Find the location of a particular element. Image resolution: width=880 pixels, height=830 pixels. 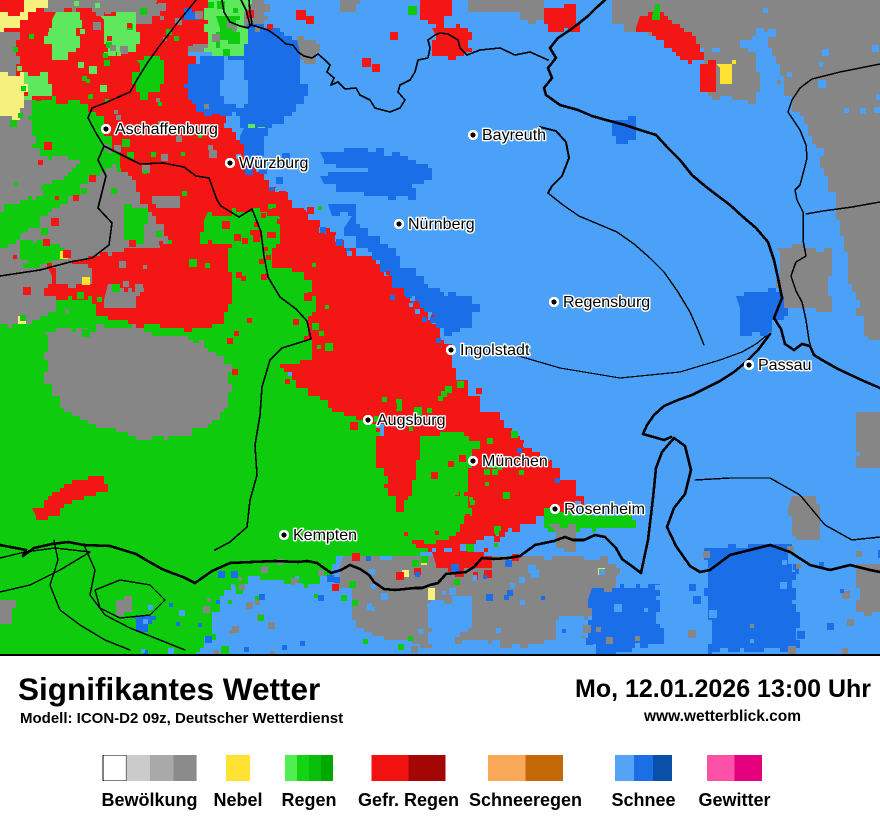

svg-text: Würzburg is located at coordinates (273, 163).